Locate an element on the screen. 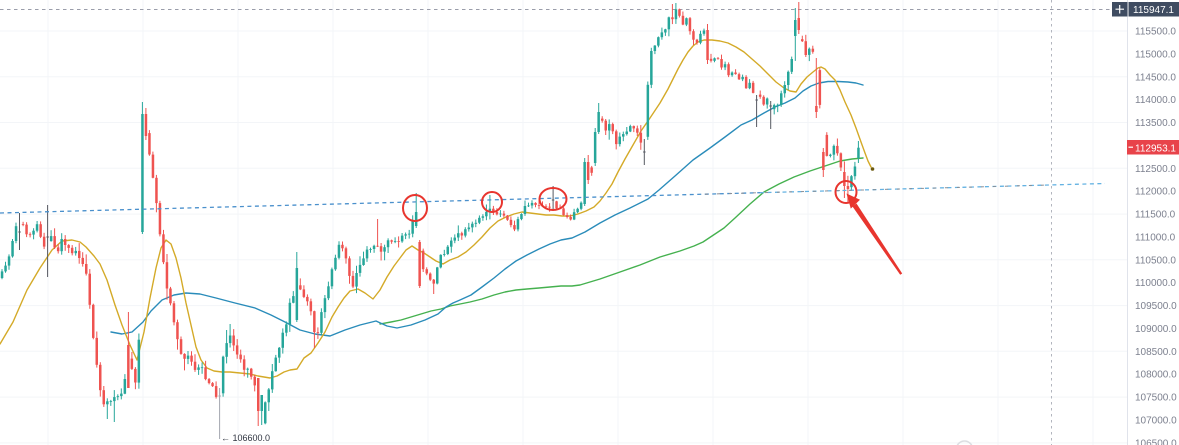 This screenshot has width=1179, height=445. svg-text: 114500.0 is located at coordinates (1155, 77).